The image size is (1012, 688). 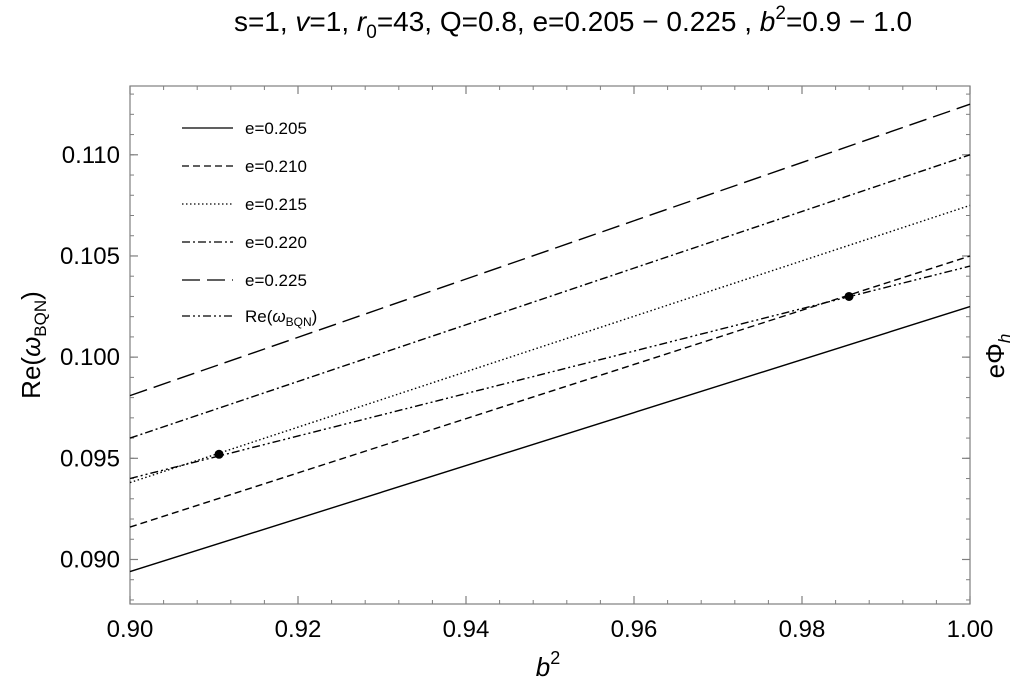 What do you see at coordinates (276, 166) in the screenshot?
I see `legend-label-e-0-210: e=0.210` at bounding box center [276, 166].